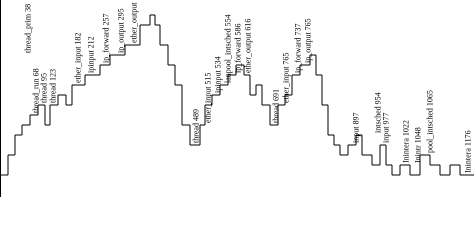 This screenshot has width=474, height=240. Describe the element at coordinates (418, 145) in the screenshot. I see `annotation: Inintr 1048` at that location.